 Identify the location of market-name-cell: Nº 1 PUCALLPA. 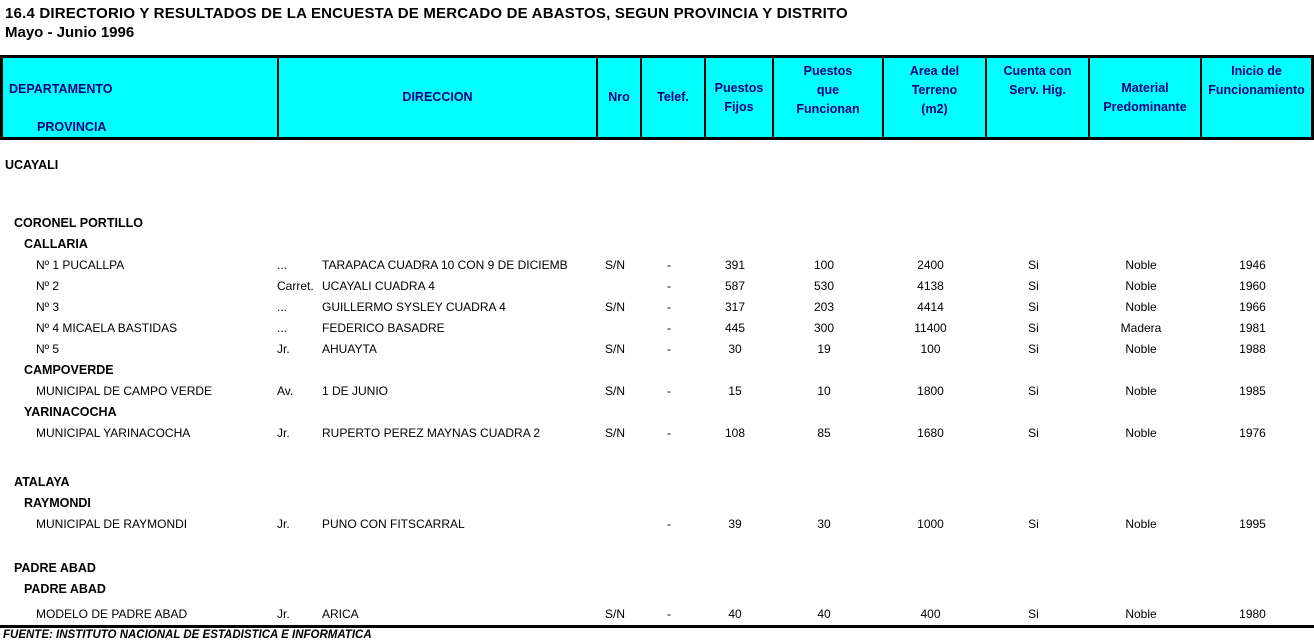
(80, 265).